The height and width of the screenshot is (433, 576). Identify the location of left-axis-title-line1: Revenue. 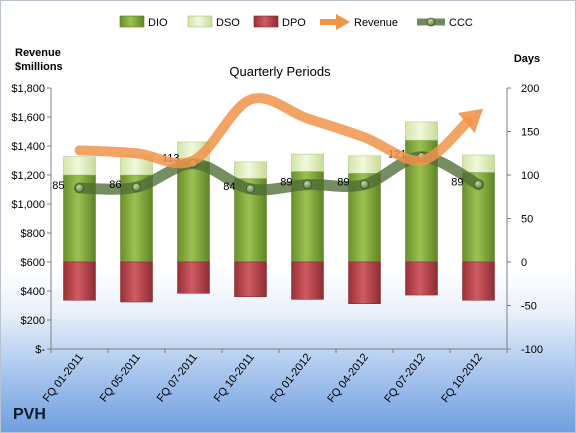
(38, 53).